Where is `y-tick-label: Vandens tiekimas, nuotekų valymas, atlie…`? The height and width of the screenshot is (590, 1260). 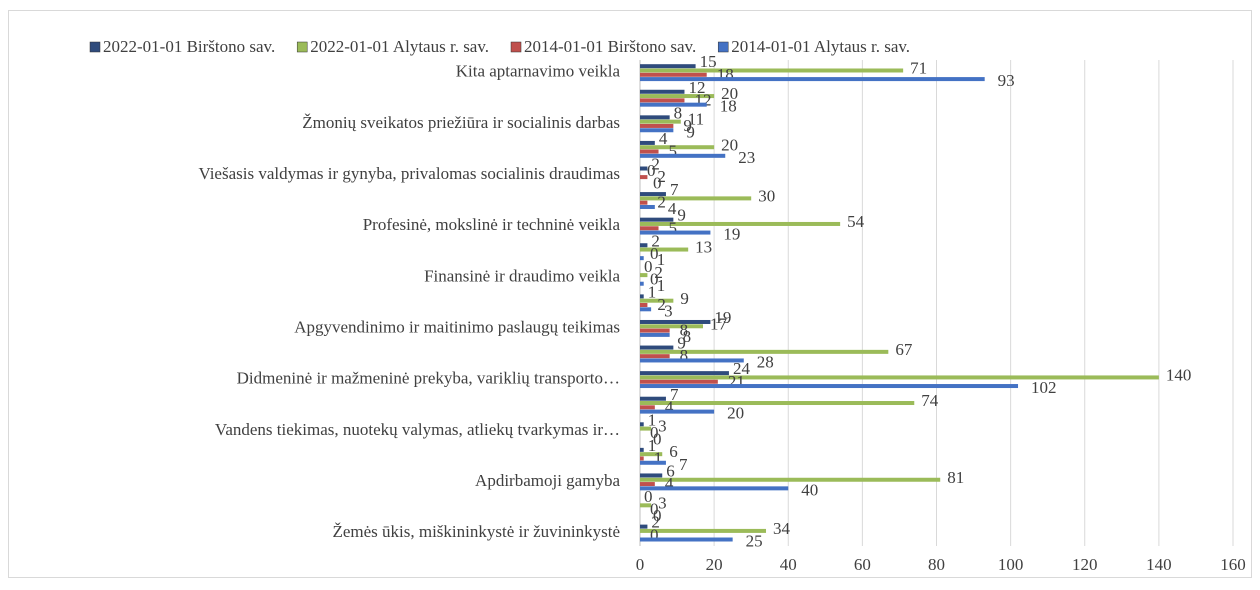 y-tick-label: Vandens tiekimas, nuotekų valymas, atlie… is located at coordinates (417, 429).